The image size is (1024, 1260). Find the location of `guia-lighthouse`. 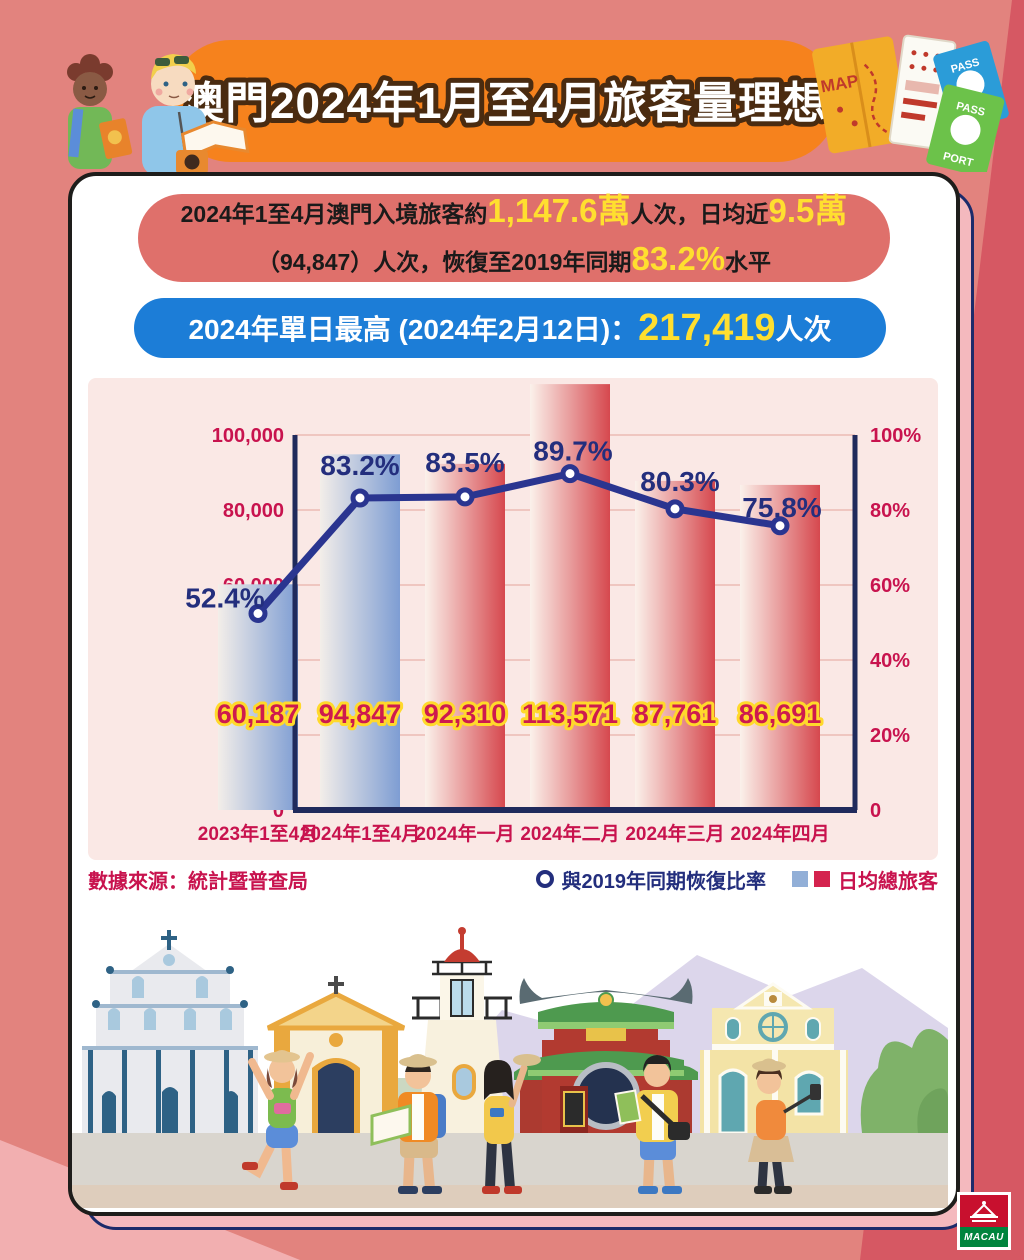

guia-lighthouse is located at coordinates (462, 1030).